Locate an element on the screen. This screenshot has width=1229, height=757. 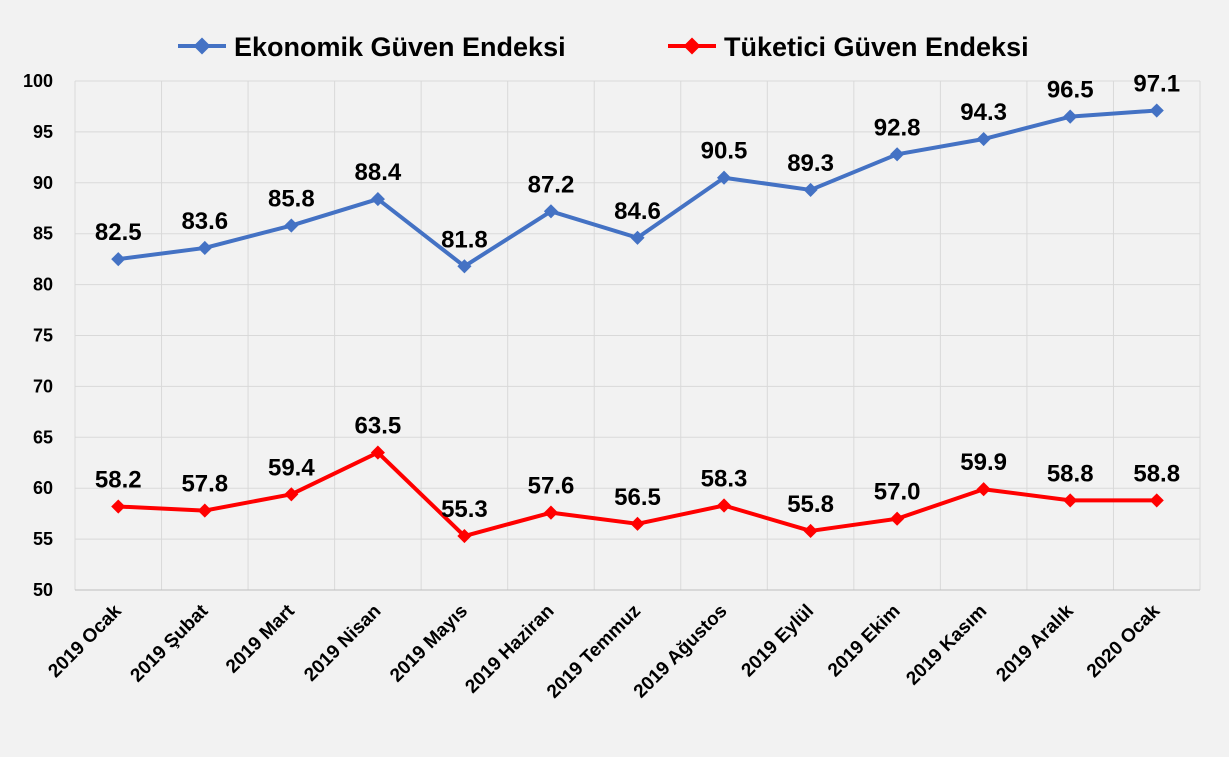
data-label: 58.3 is located at coordinates (724, 479).